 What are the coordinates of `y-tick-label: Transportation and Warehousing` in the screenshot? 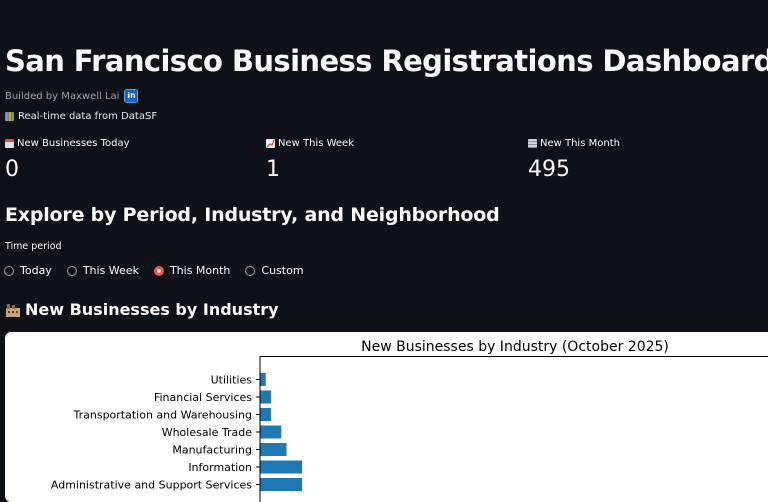 It's located at (163, 415).